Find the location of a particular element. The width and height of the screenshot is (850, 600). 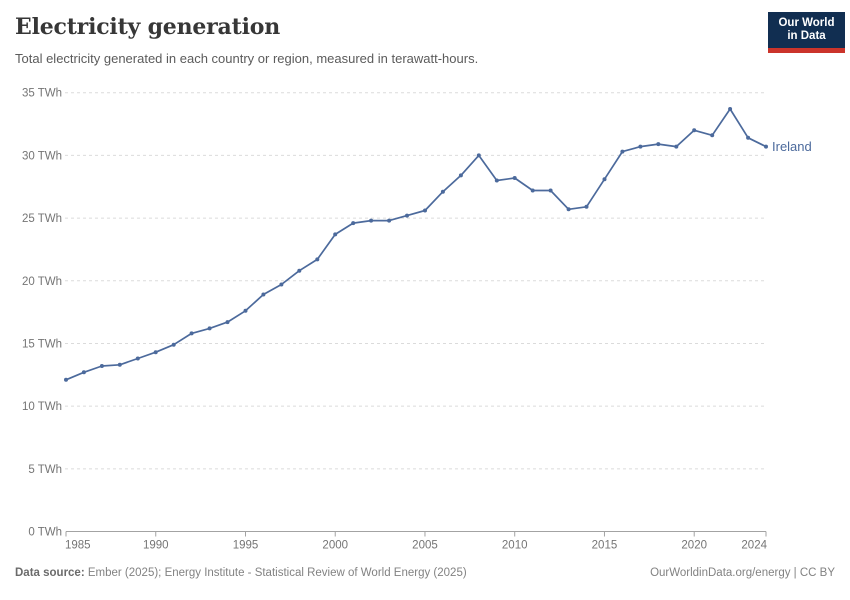

credit-link: OurWorldinData.org/energy | CC BY is located at coordinates (742, 573).